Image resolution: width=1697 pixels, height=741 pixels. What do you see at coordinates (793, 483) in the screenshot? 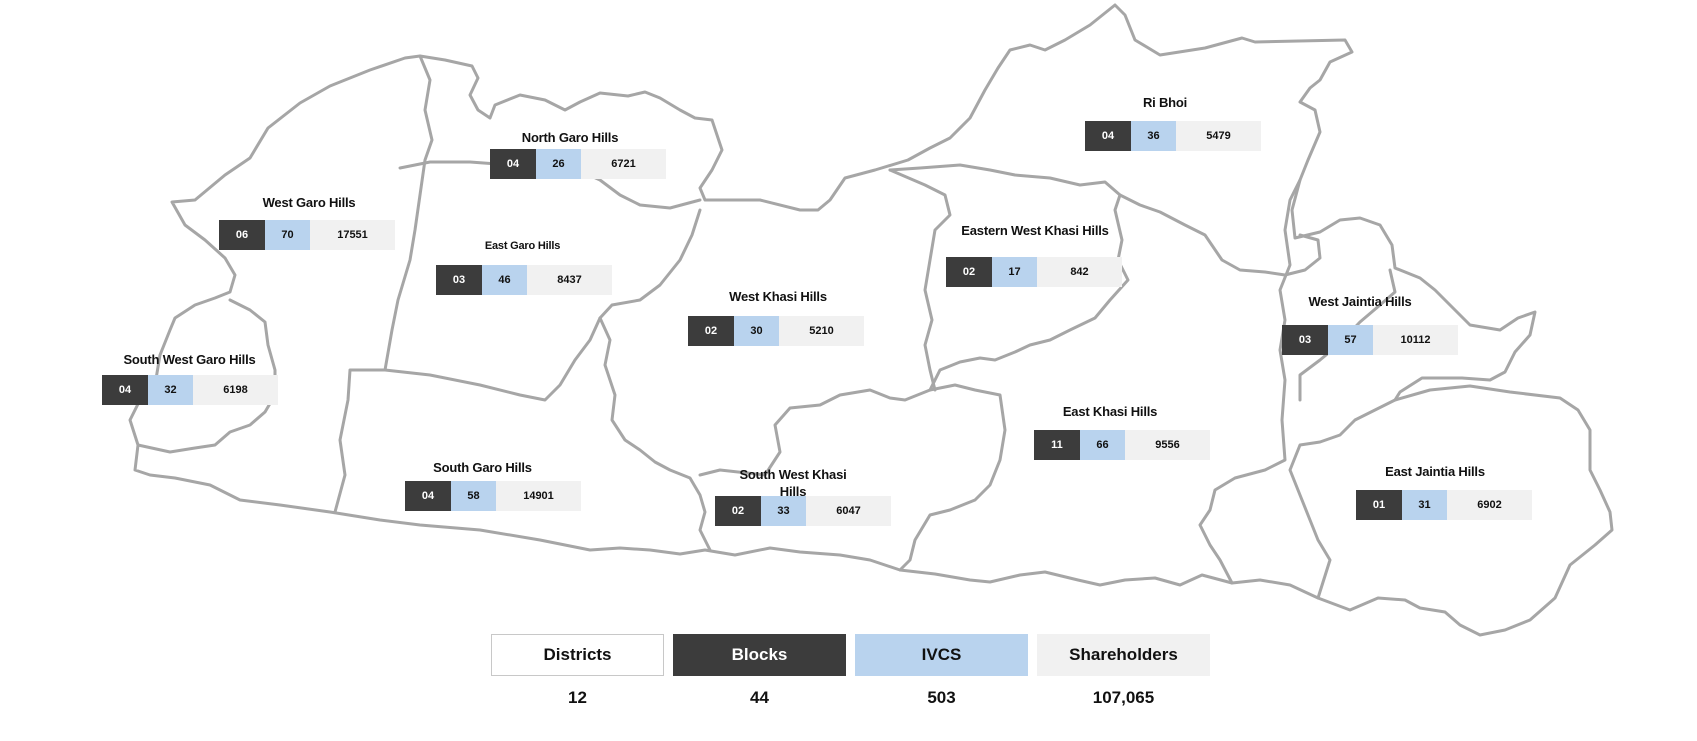
I see `district-name-south-west-khasi-hills: South West Khasi Hills` at bounding box center [793, 483].